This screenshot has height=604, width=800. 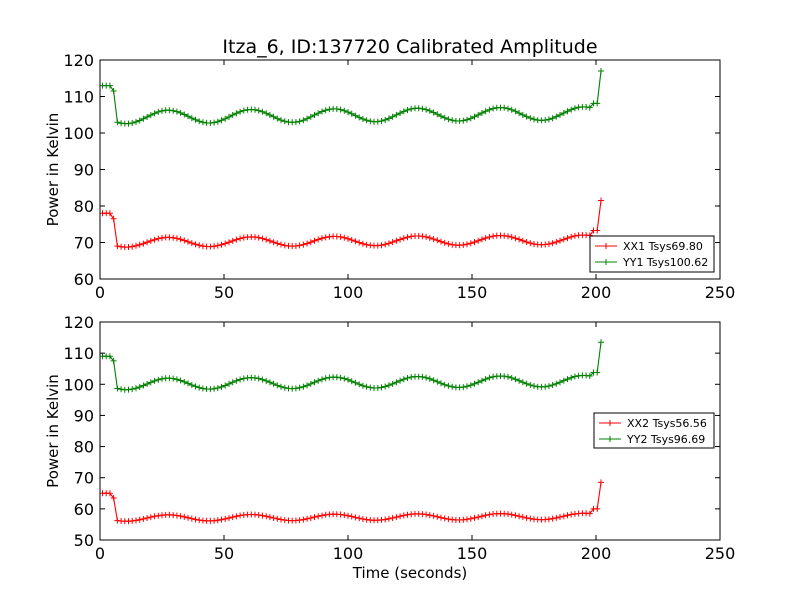 I want to click on x-tick-label: 150, so click(x=472, y=553).